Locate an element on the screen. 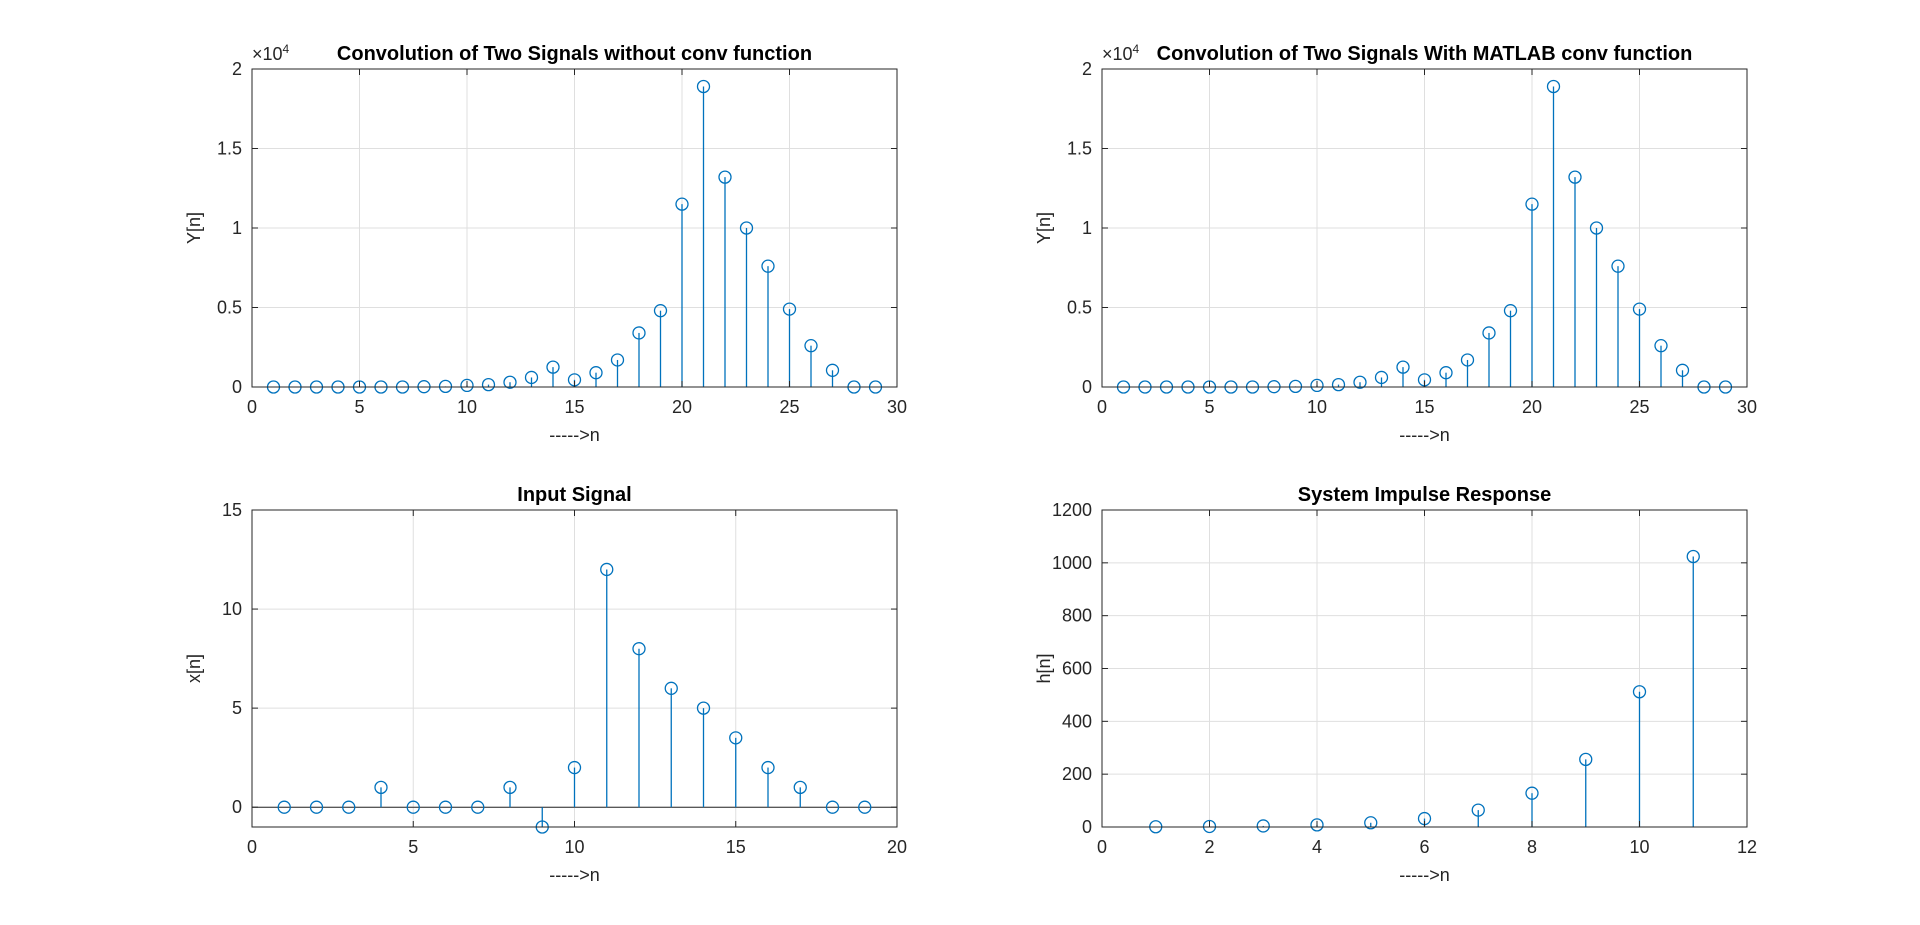  axis-ticks: 0 2 4 6 8 10 12 0 200 400 600 800 1000 1200 is located at coordinates (1404, 678).